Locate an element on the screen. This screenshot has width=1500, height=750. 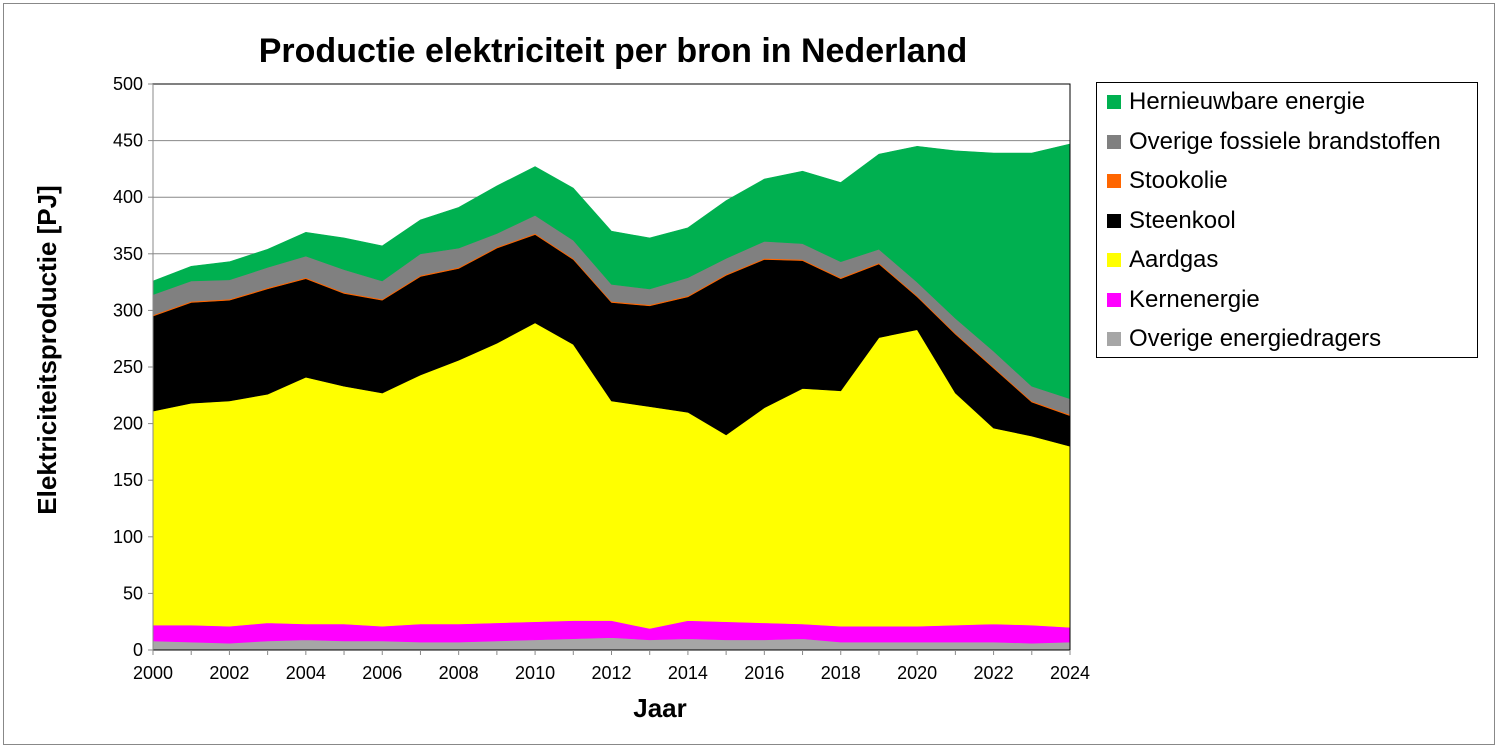
x-tick-label: 2000 is located at coordinates (153, 673).